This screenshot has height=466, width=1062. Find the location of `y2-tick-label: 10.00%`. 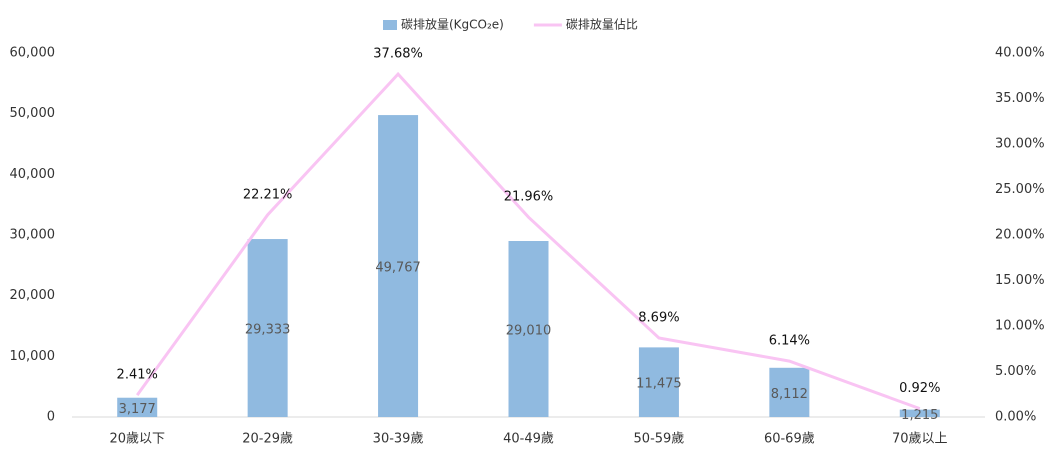

y2-tick-label: 10.00% is located at coordinates (1020, 326).